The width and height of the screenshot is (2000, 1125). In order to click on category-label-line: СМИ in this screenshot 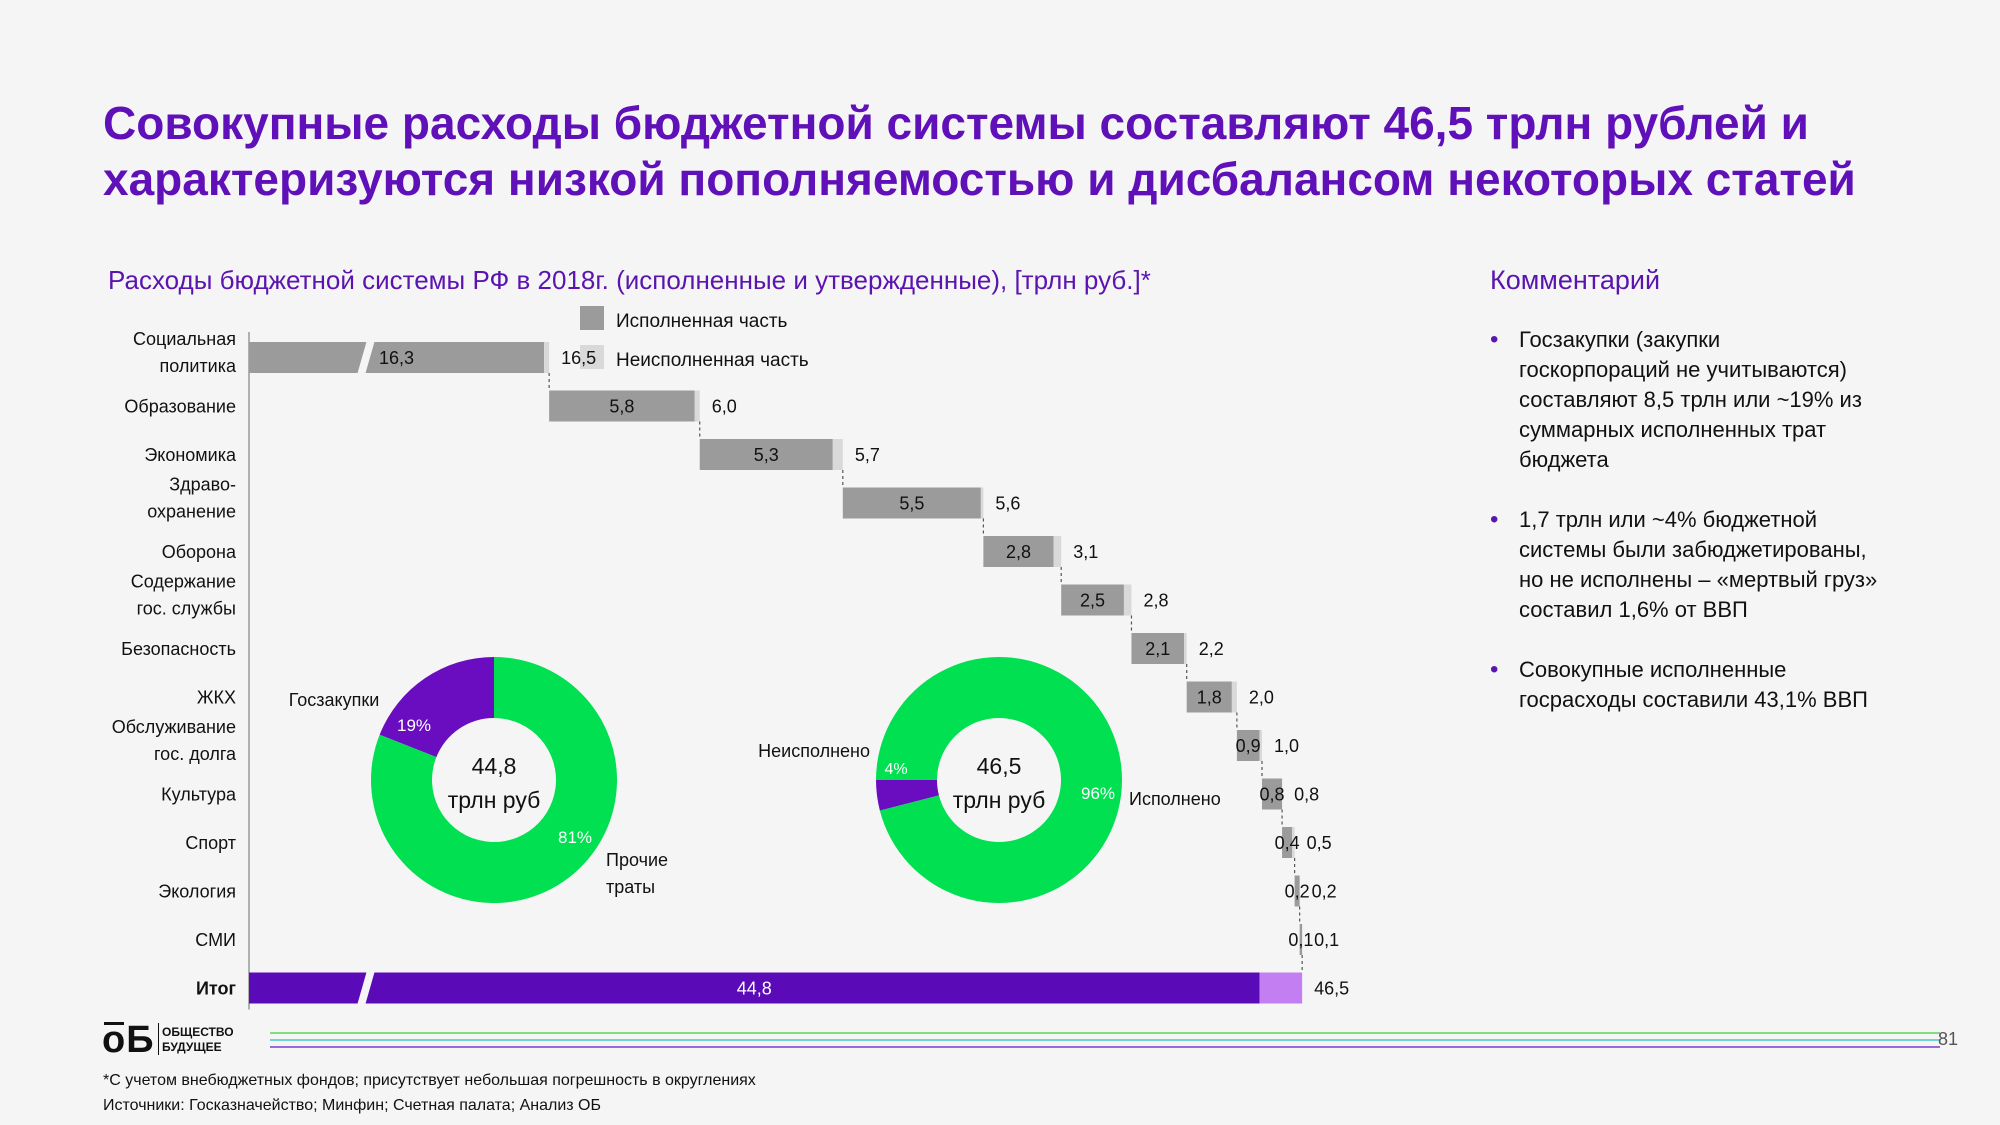, I will do `click(215, 940)`.